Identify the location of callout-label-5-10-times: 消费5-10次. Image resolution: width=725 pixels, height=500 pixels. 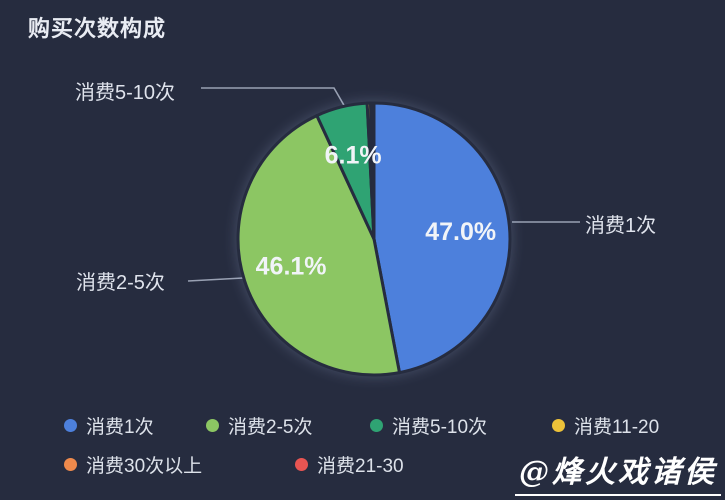
(125, 93).